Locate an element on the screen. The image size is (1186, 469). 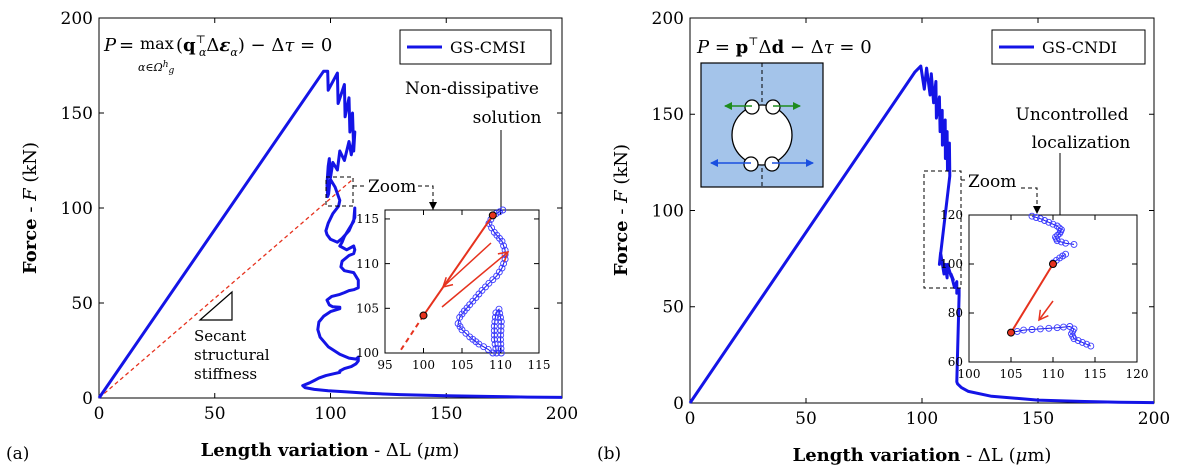
legend-label: GS-CNDI is located at coordinates (1079, 47).